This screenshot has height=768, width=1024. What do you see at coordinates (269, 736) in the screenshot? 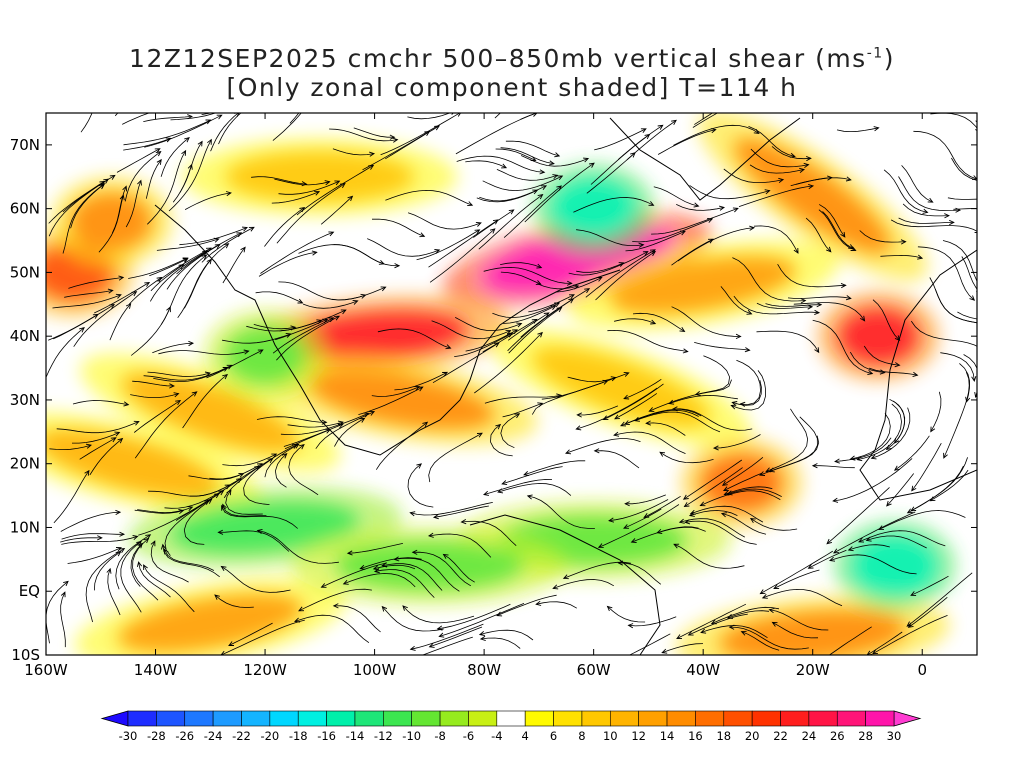
I see `colorbar-label: -20` at bounding box center [269, 736].